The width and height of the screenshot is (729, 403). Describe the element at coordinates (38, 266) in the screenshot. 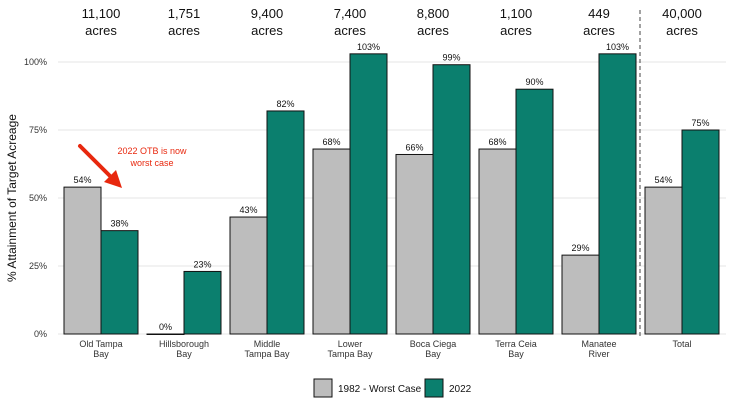

I see `y-tick-label: 25%` at that location.